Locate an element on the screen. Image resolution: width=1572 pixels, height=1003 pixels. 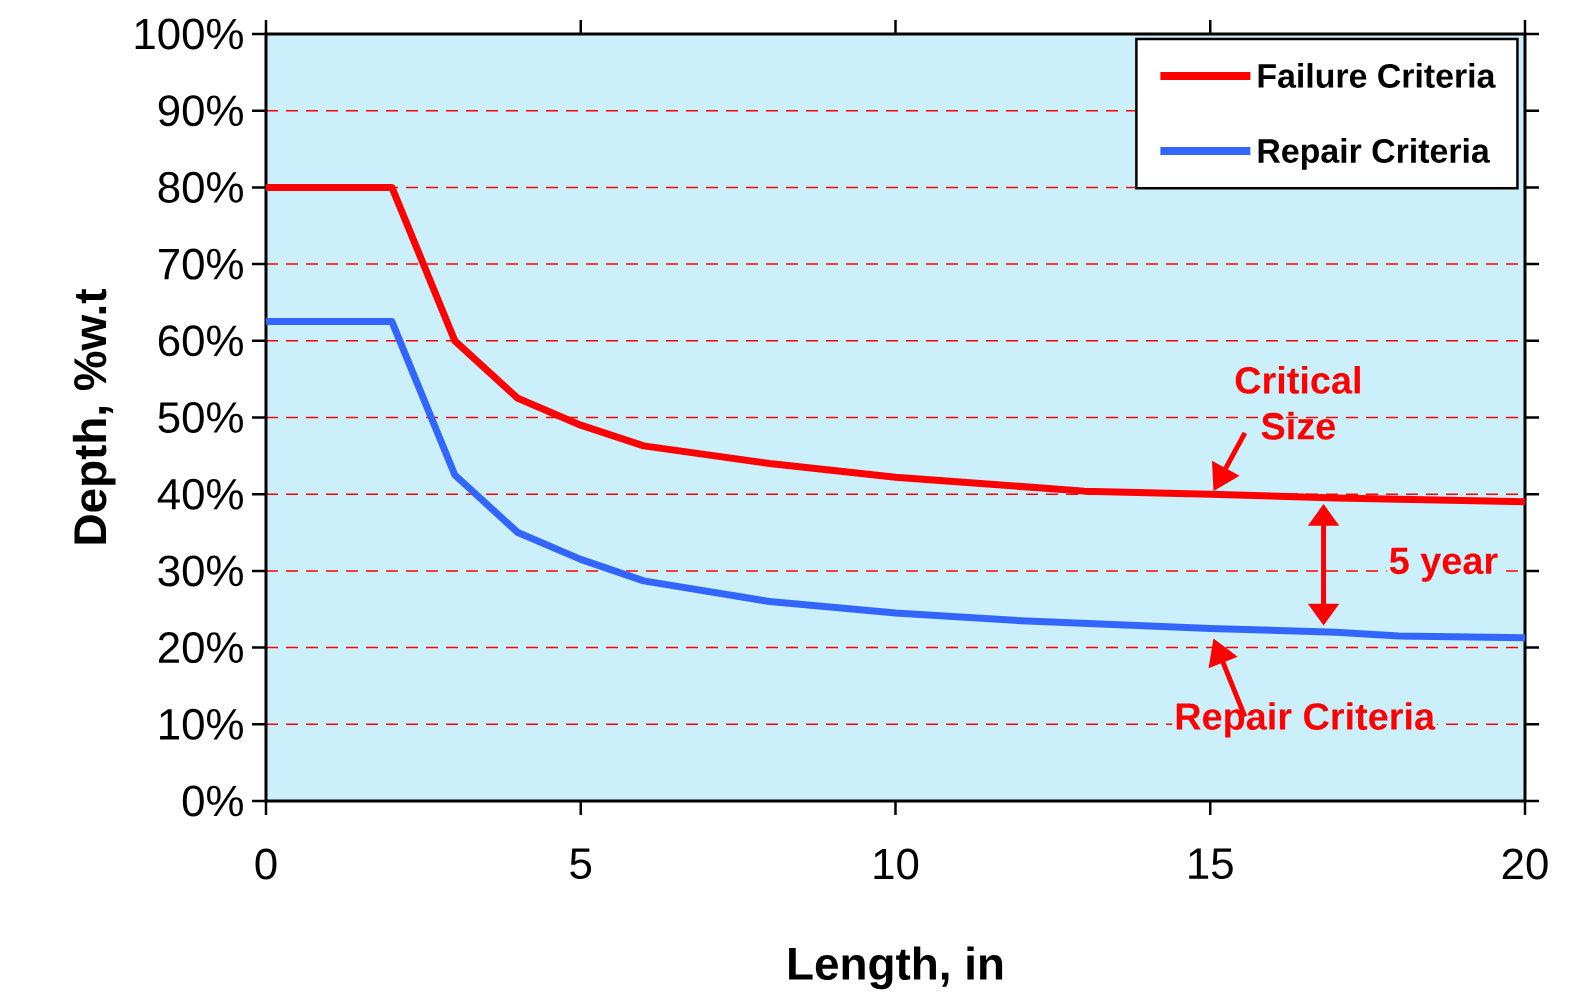
annotation: Repair Criteria is located at coordinates (1306, 720).